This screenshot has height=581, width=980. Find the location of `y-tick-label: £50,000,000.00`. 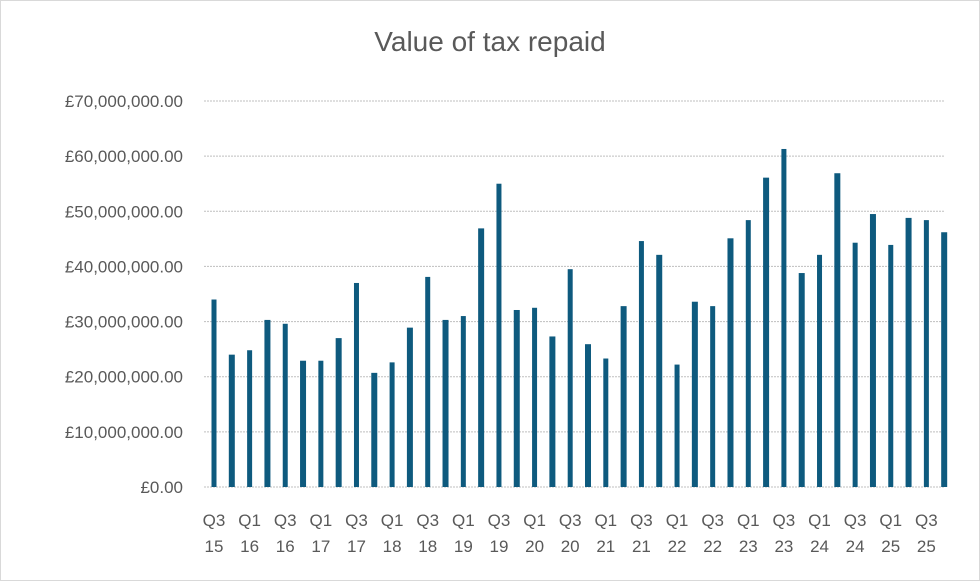

y-tick-label: £50,000,000.00 is located at coordinates (124, 211).